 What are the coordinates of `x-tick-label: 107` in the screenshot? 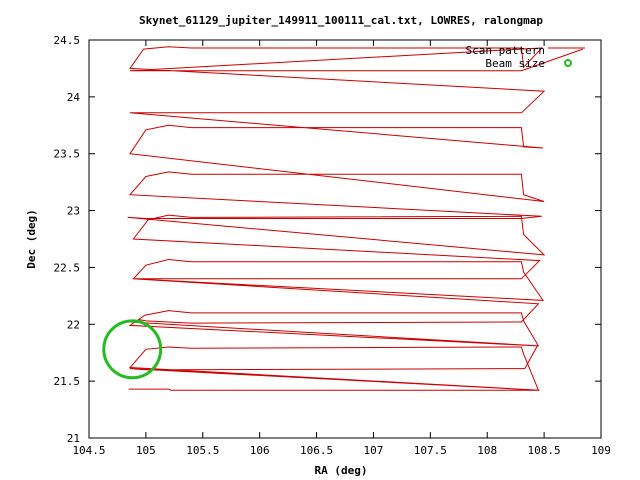 It's located at (374, 450).